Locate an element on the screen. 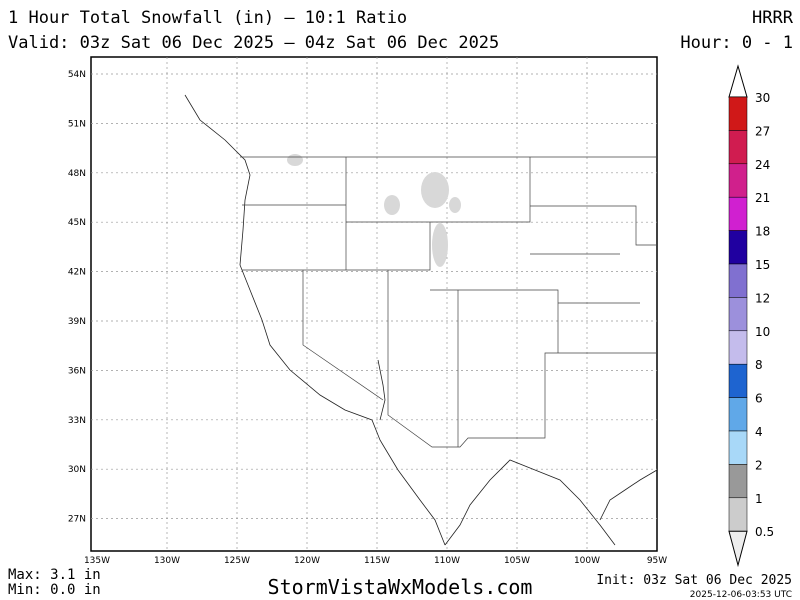 The width and height of the screenshot is (800, 600). colorbar-label: 12 is located at coordinates (762, 298).